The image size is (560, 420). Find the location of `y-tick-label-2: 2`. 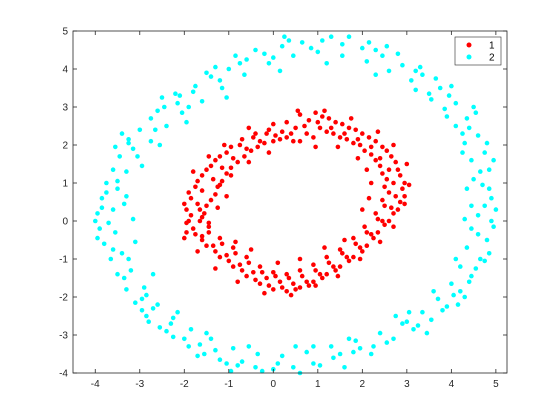

y-tick-label-2: 2 is located at coordinates (65, 146).